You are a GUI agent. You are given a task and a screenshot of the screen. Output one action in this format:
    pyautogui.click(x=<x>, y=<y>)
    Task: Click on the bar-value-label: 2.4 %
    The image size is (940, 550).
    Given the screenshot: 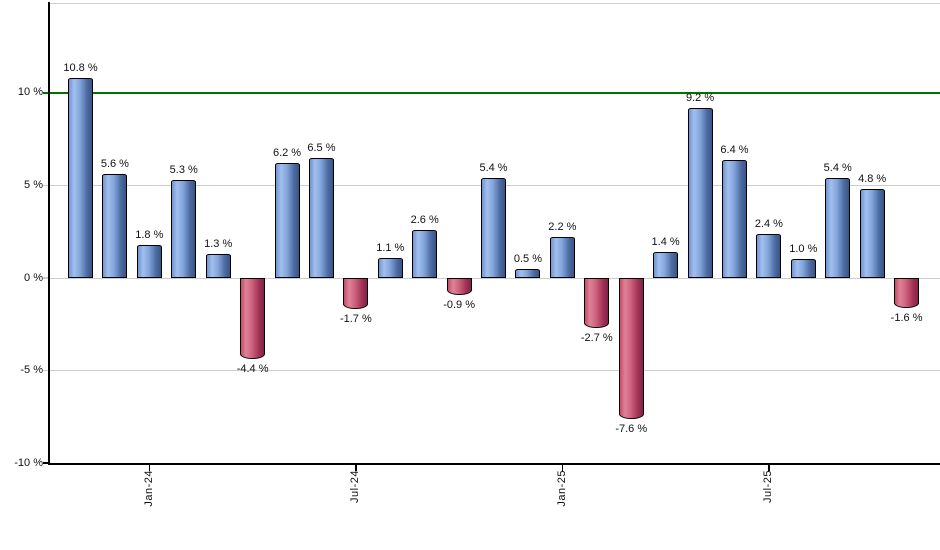 What is the action you would take?
    pyautogui.click(x=768, y=223)
    